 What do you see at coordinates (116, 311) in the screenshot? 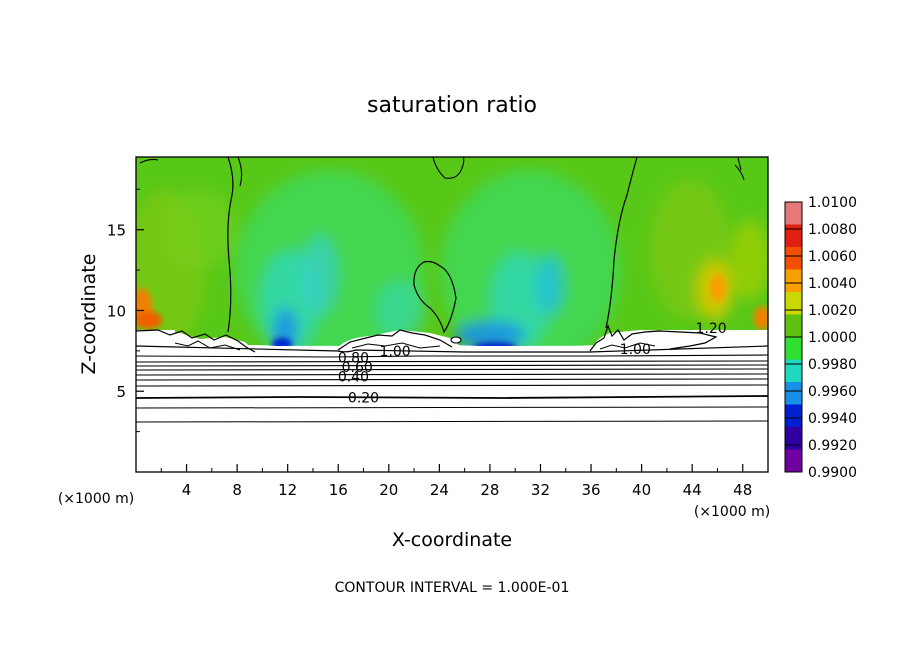
I see `y-tick-label: 10` at bounding box center [116, 311].